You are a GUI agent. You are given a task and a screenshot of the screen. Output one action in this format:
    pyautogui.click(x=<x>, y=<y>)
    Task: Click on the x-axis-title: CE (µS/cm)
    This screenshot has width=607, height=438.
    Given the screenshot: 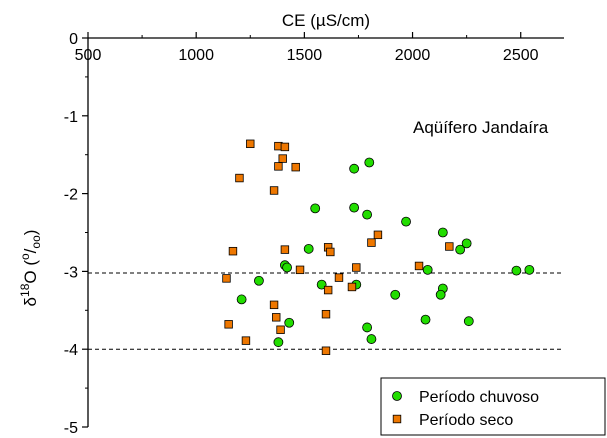 What is the action you would take?
    pyautogui.click(x=326, y=20)
    